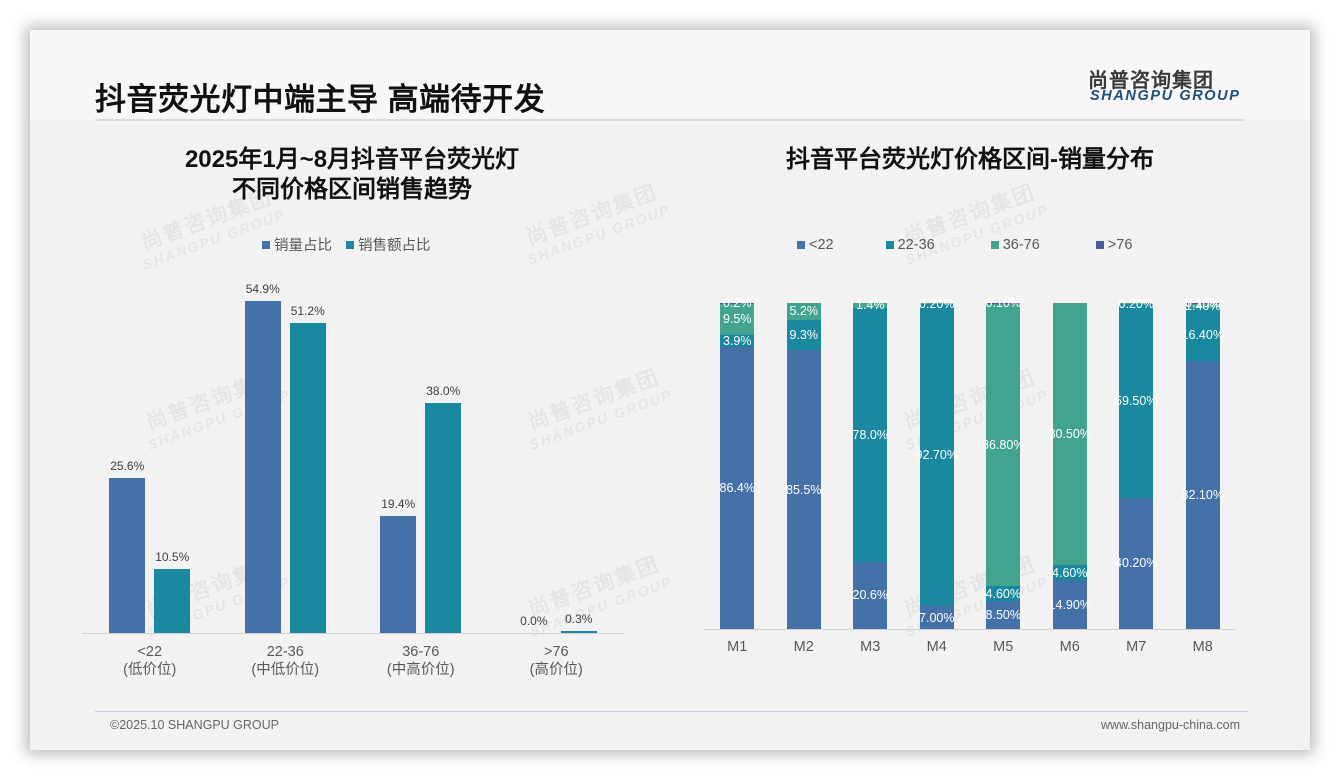 Image resolution: width=1340 pixels, height=780 pixels. What do you see at coordinates (737, 647) in the screenshot?
I see `month-label: M1` at bounding box center [737, 647].